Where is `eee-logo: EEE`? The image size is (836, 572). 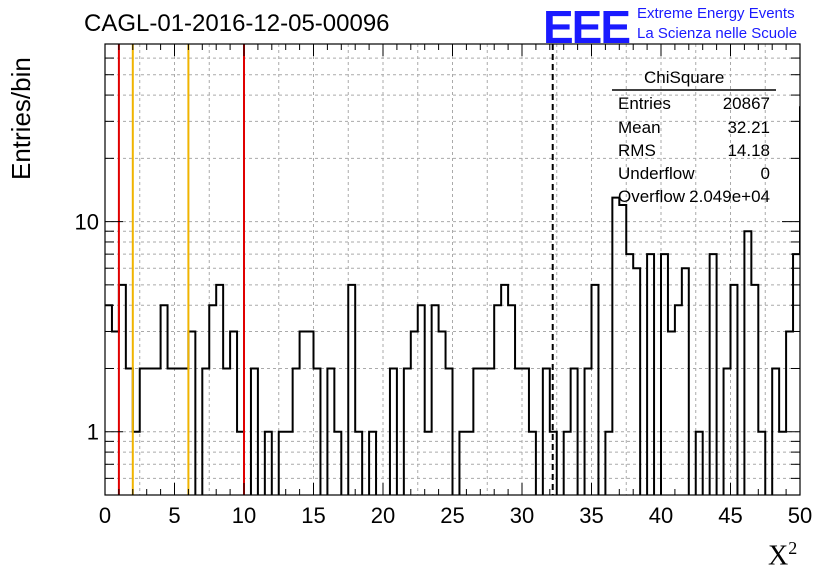
eee-logo: EEE is located at coordinates (587, 27).